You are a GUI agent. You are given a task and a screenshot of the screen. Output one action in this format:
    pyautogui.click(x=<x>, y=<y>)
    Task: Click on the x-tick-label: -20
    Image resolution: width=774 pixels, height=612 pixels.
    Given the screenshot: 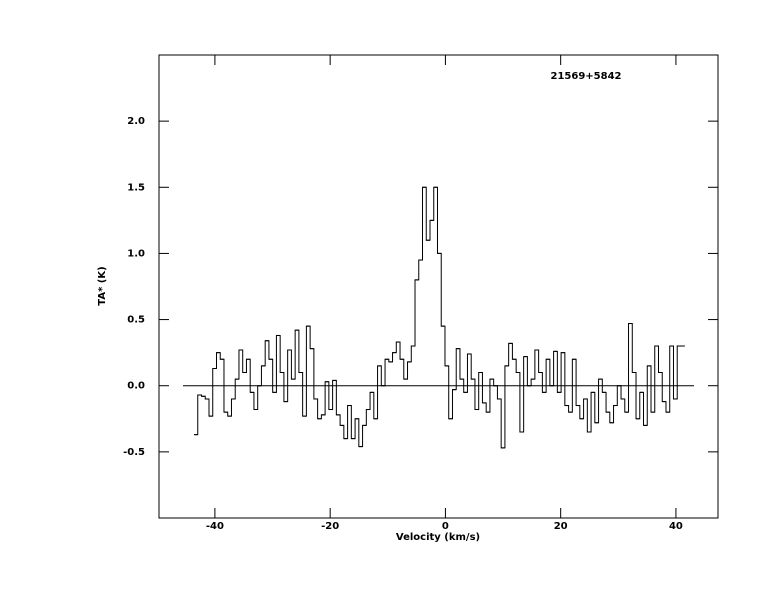 What is the action you would take?
    pyautogui.click(x=330, y=526)
    